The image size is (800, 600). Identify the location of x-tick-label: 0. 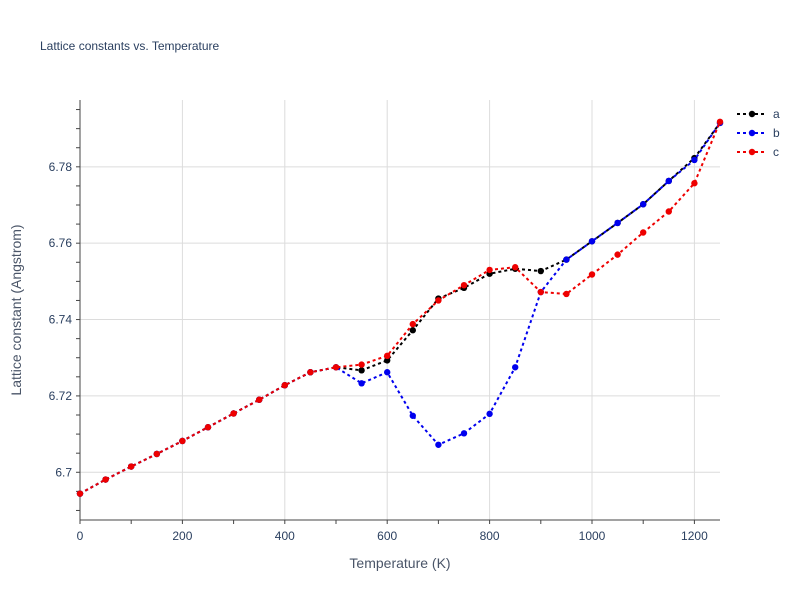
(80, 536).